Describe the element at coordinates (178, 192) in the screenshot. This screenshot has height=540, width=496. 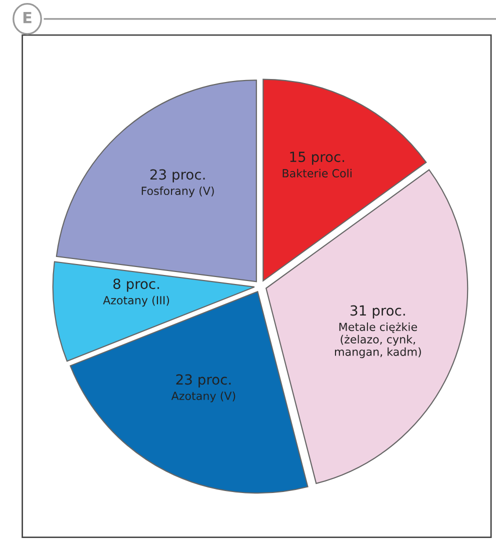
I see `slice-label: Fosforany (V)` at that location.